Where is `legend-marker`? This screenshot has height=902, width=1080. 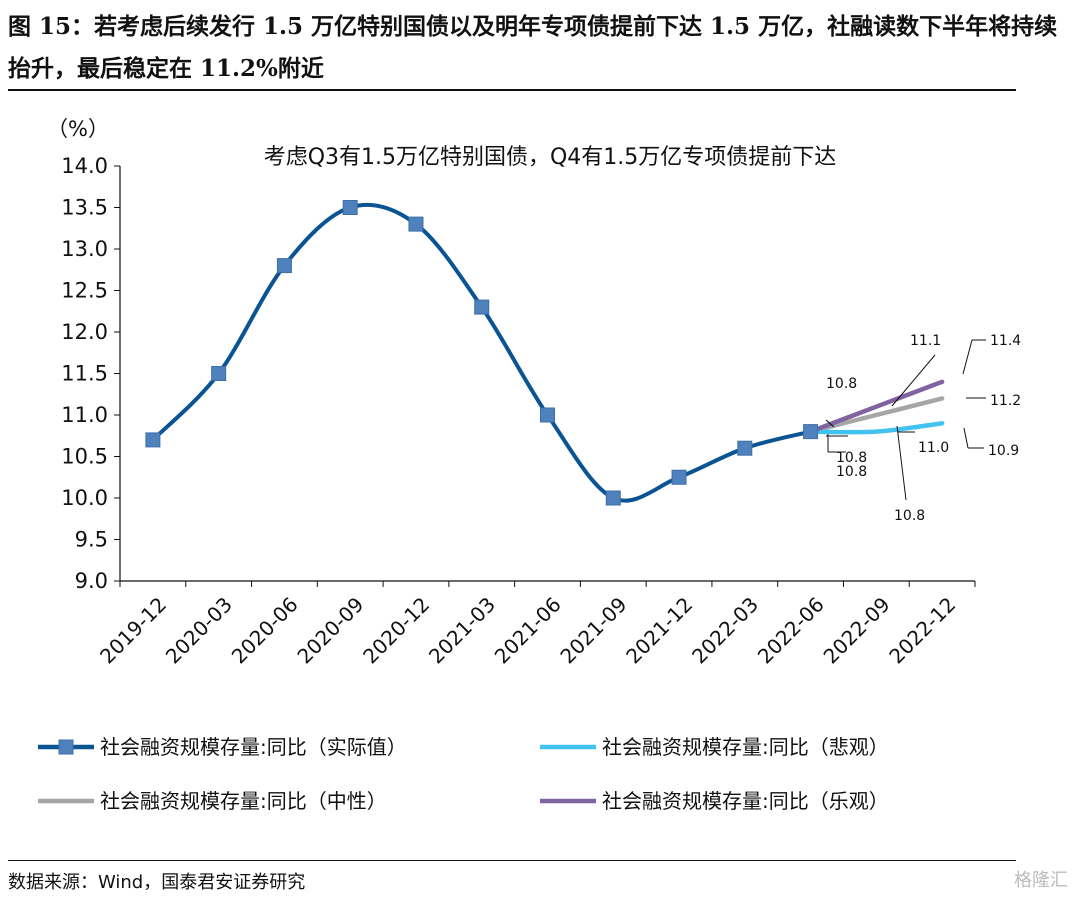
legend-marker is located at coordinates (66, 747).